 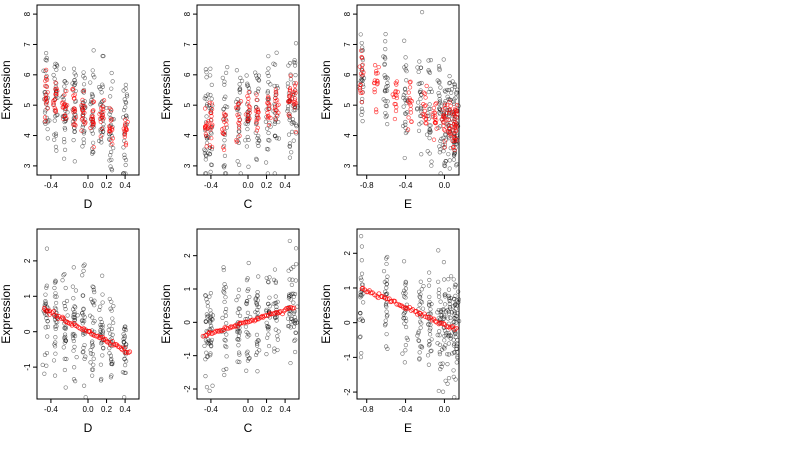 What do you see at coordinates (248, 90) in the screenshot?
I see `plot-frame` at bounding box center [248, 90].